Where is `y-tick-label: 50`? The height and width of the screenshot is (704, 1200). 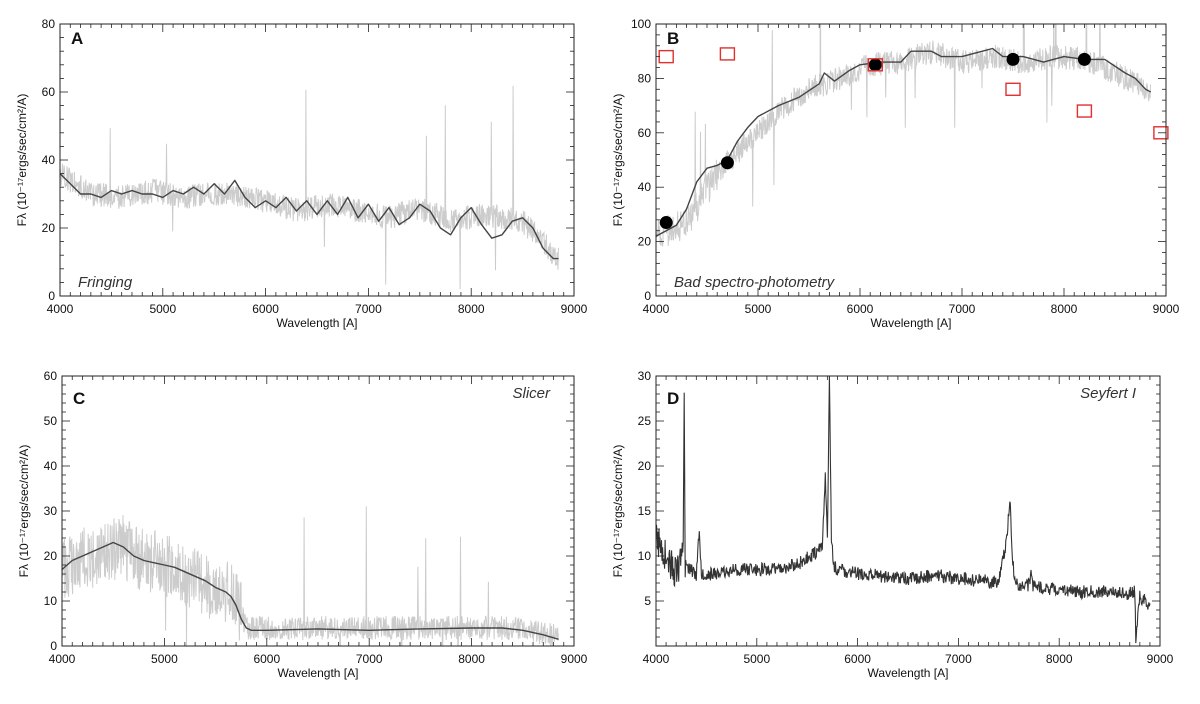 y-tick-label: 50 is located at coordinates (51, 421).